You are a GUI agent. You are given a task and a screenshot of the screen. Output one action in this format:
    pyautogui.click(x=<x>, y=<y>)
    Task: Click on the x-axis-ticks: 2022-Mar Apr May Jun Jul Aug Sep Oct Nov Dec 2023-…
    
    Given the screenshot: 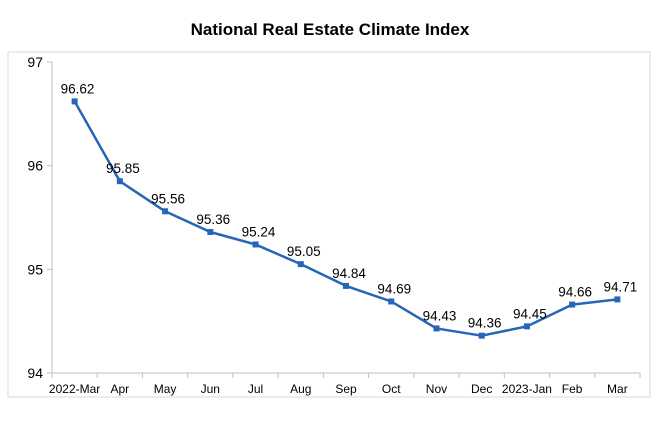 What is the action you would take?
    pyautogui.click(x=345, y=384)
    